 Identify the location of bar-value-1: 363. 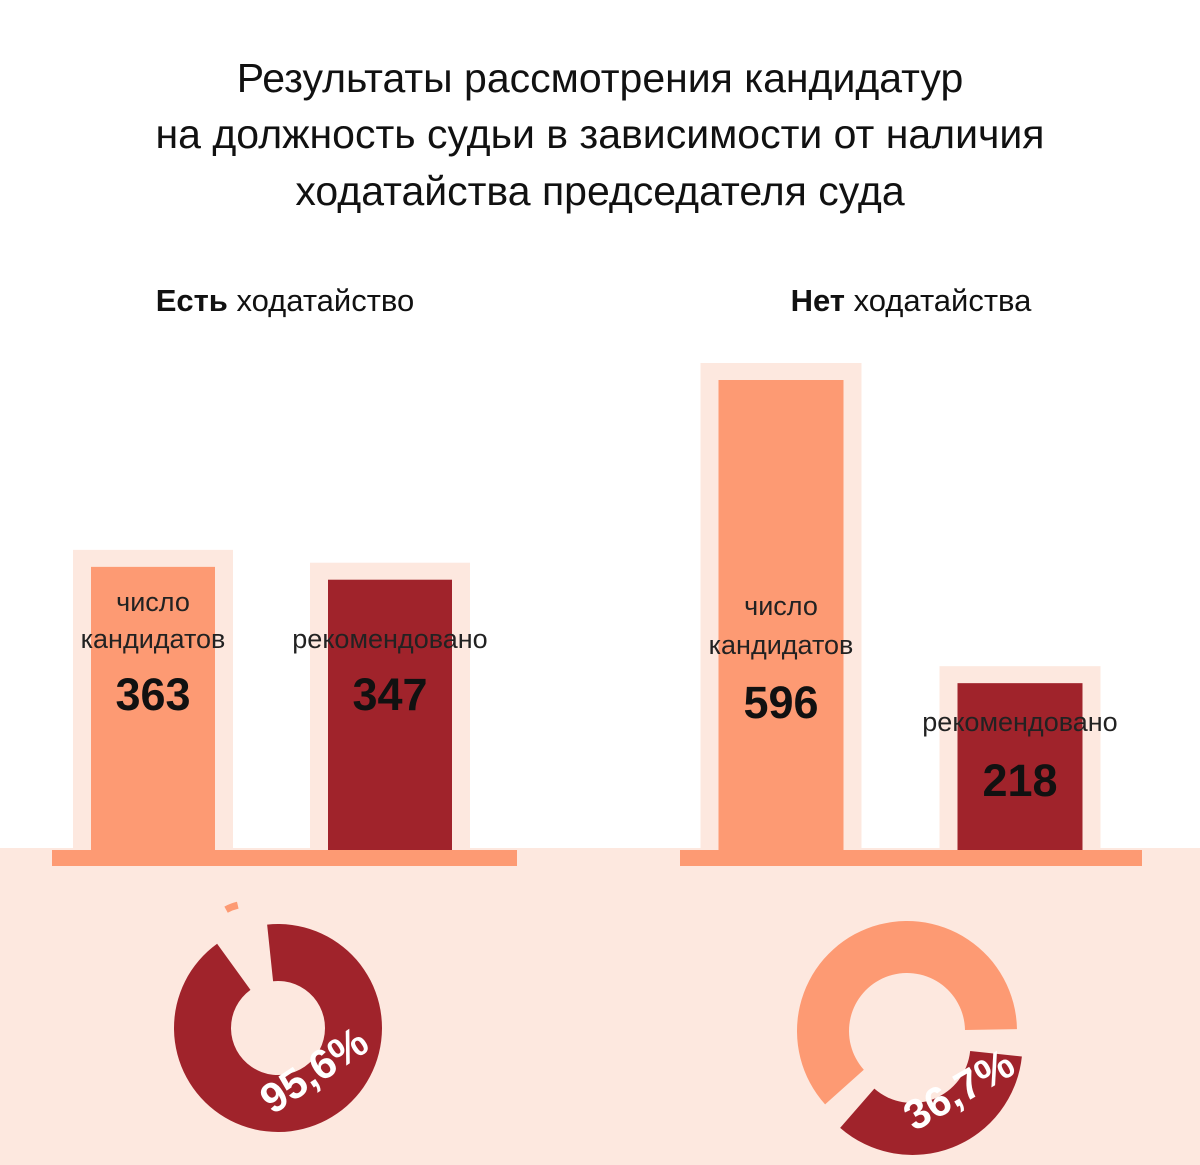
(152, 694).